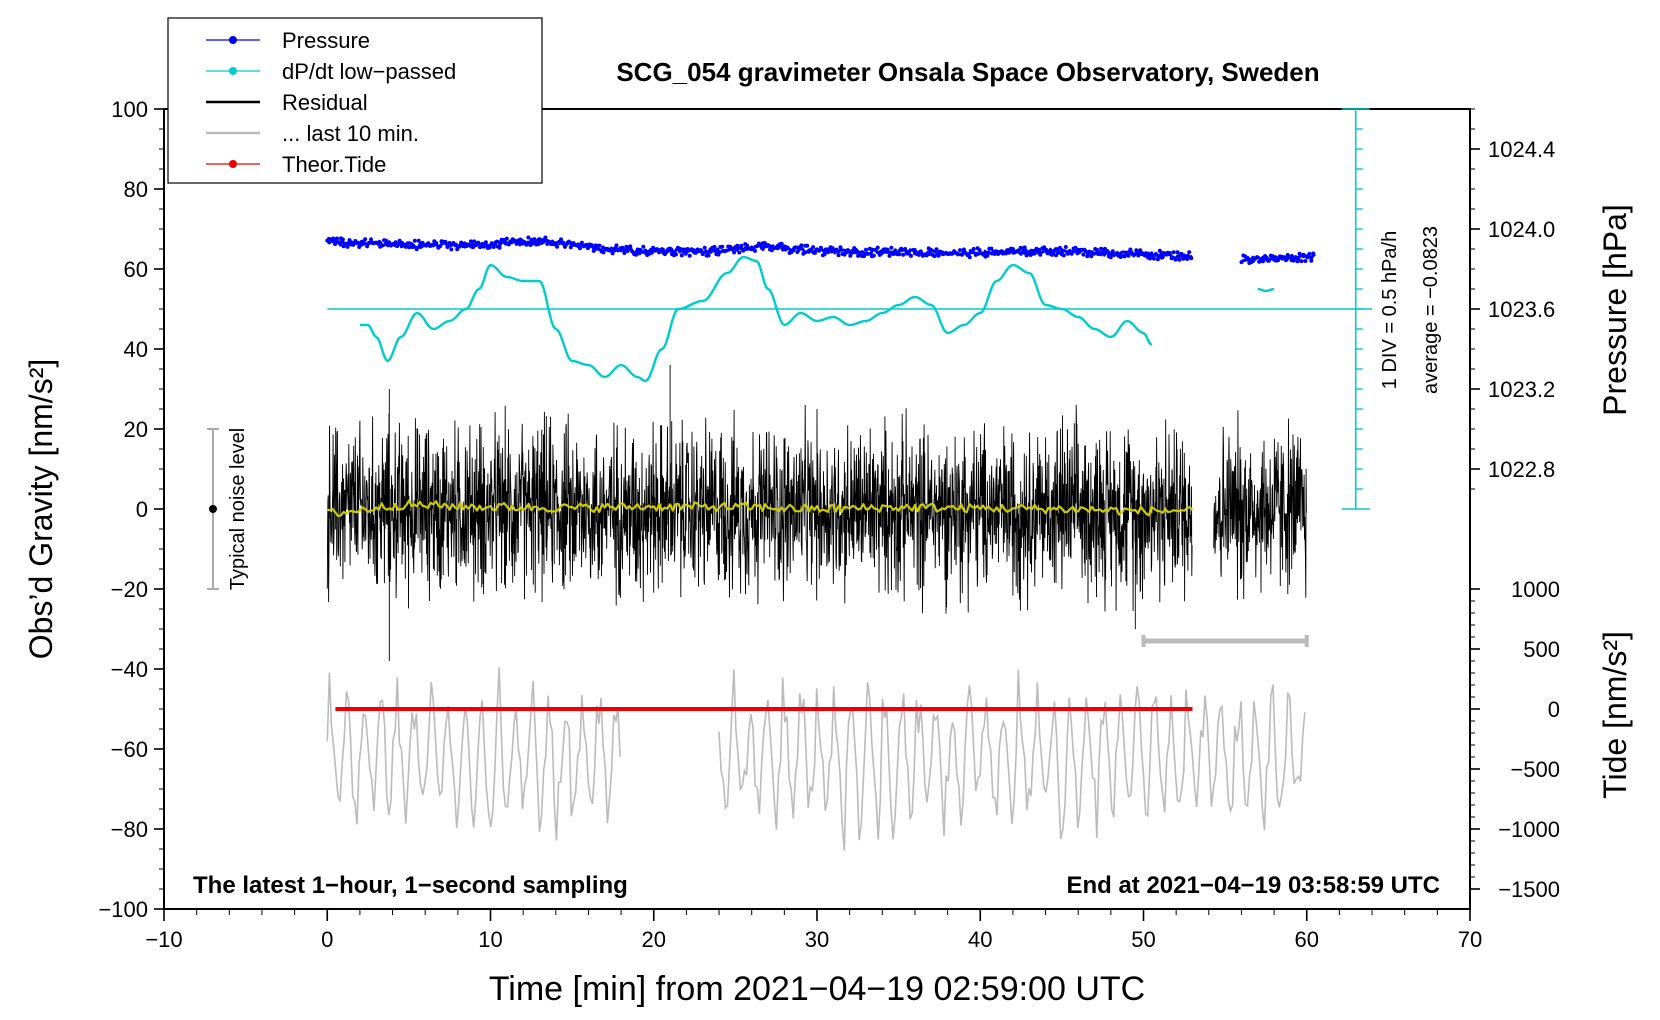 This screenshot has width=1660, height=1020. What do you see at coordinates (1470, 939) in the screenshot?
I see `x-tick-label: 70` at bounding box center [1470, 939].